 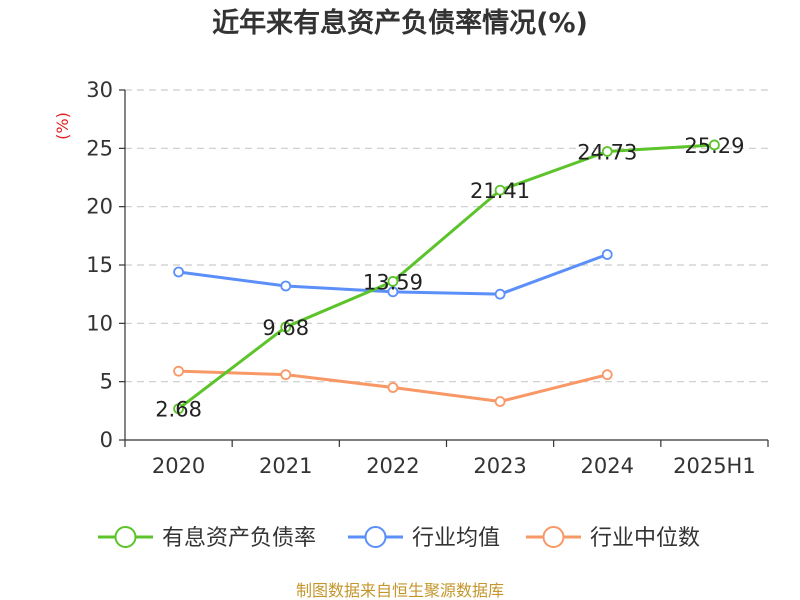 I want to click on y-tick-label: 20, so click(x=99, y=207).